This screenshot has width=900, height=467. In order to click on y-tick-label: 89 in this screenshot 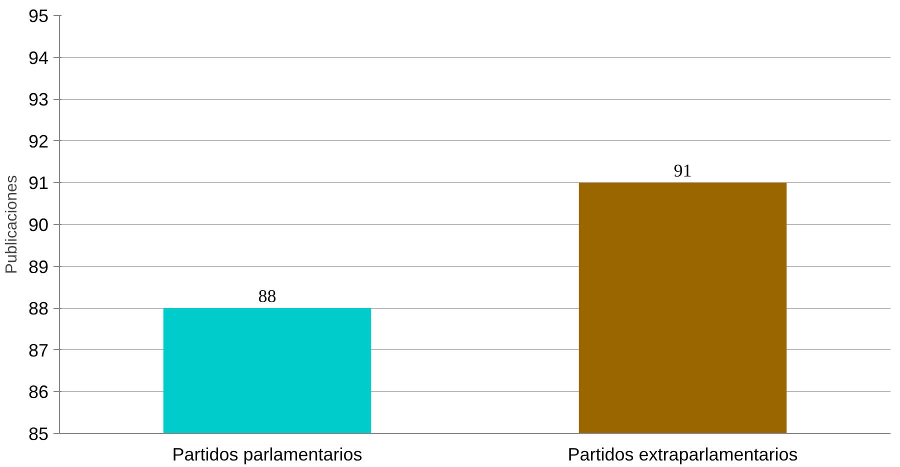, I will do `click(38, 266)`.